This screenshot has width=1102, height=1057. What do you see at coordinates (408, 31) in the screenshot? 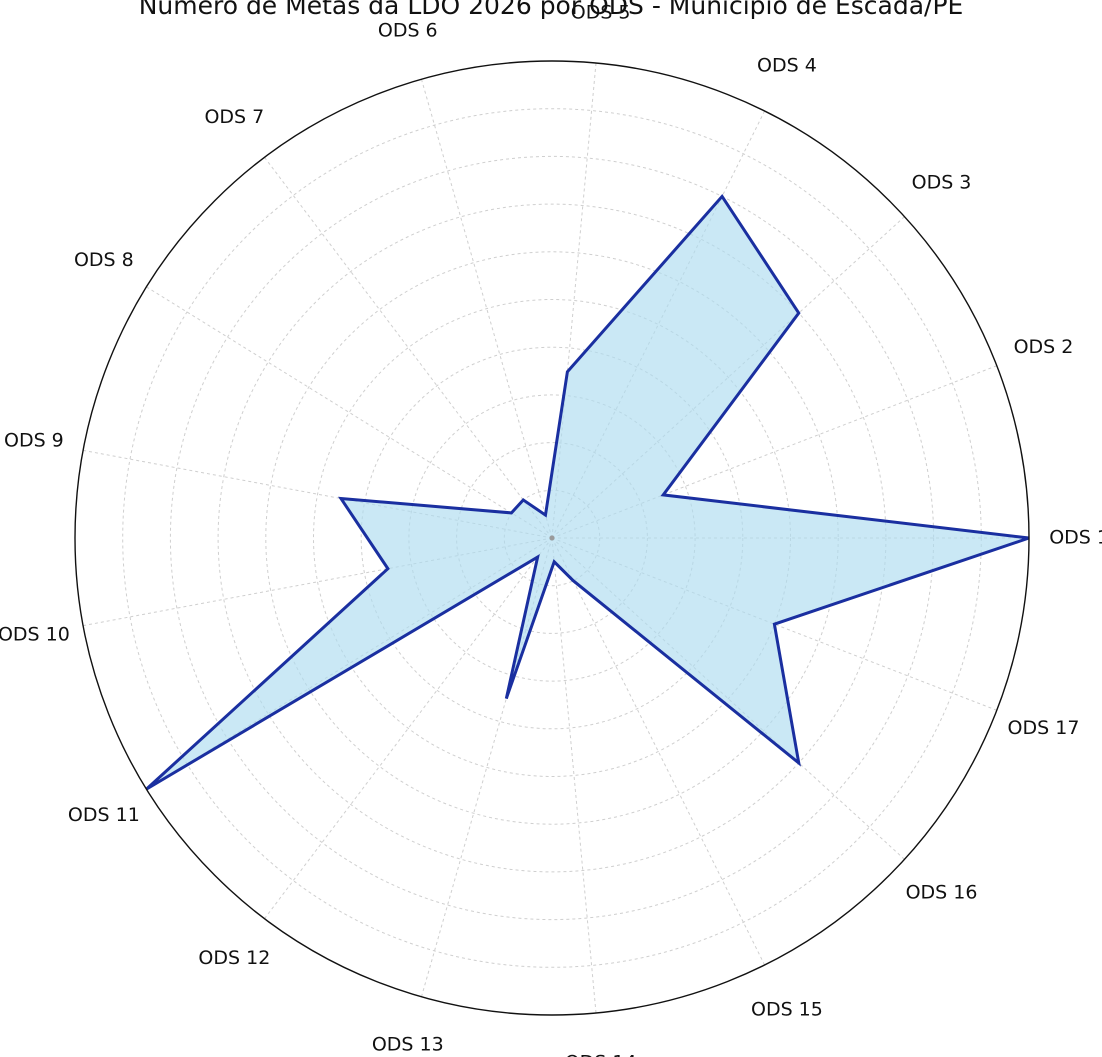
I see `axis-label: ODS 6` at bounding box center [408, 31].